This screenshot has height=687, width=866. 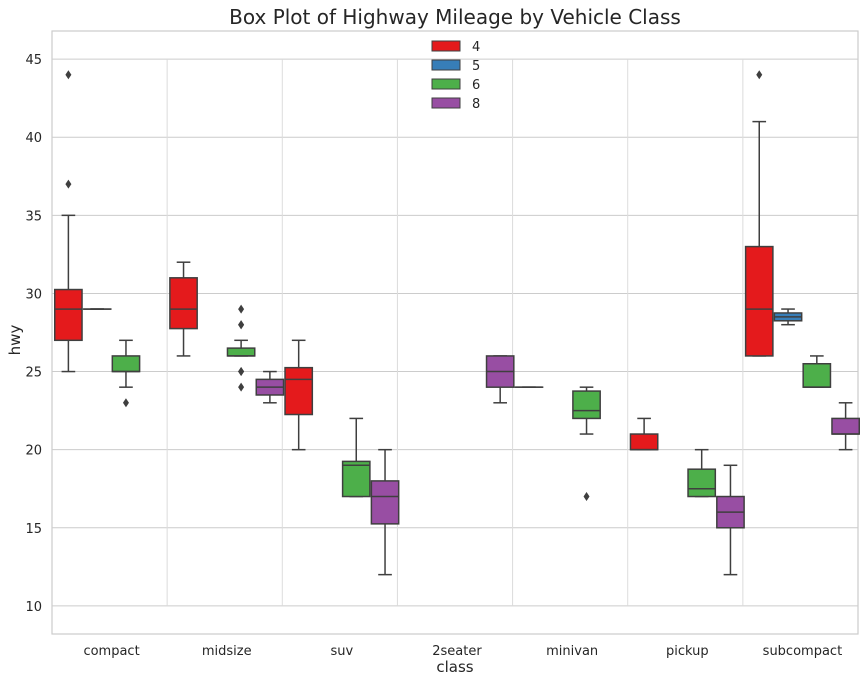 What do you see at coordinates (456, 76) in the screenshot?
I see `legend: 4 5 6 8` at bounding box center [456, 76].